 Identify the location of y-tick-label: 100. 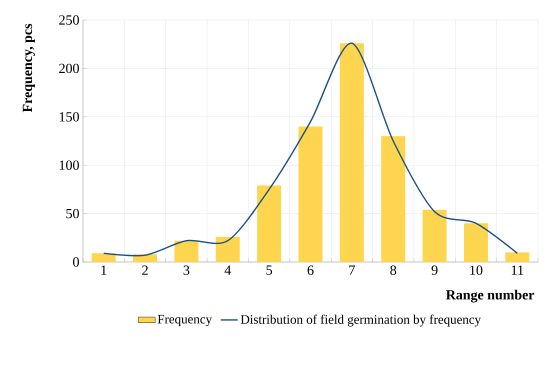
(69, 165).